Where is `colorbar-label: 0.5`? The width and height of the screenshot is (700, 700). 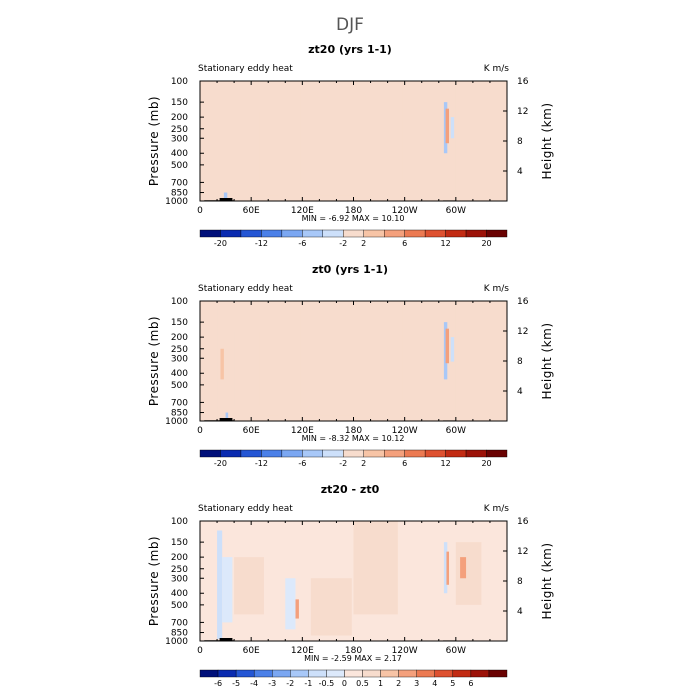 colorbar-label: 0.5 is located at coordinates (362, 683).